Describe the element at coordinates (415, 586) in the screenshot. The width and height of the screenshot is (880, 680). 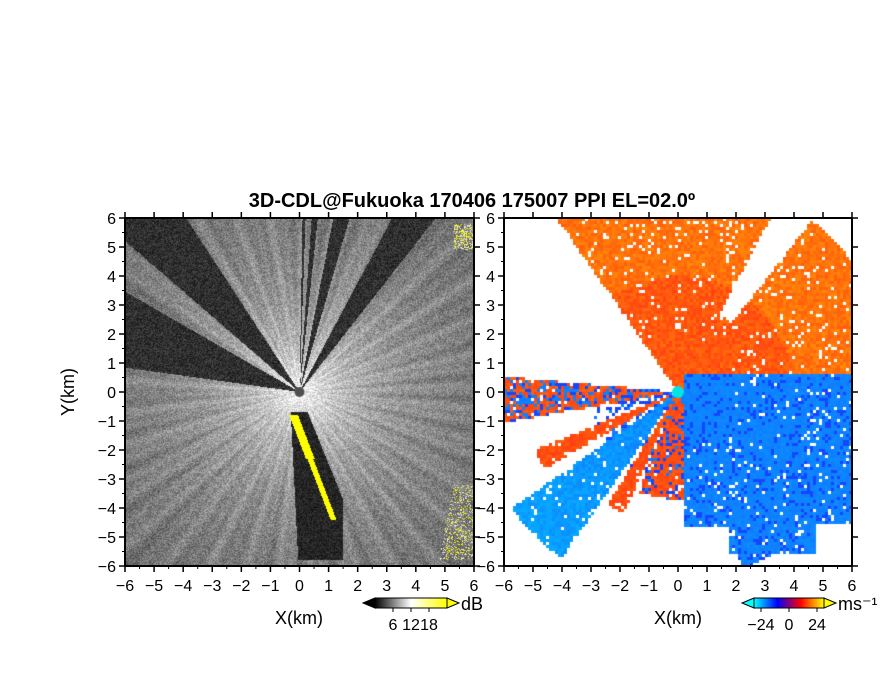
I see `reflectivity-xtick-label: 4` at that location.